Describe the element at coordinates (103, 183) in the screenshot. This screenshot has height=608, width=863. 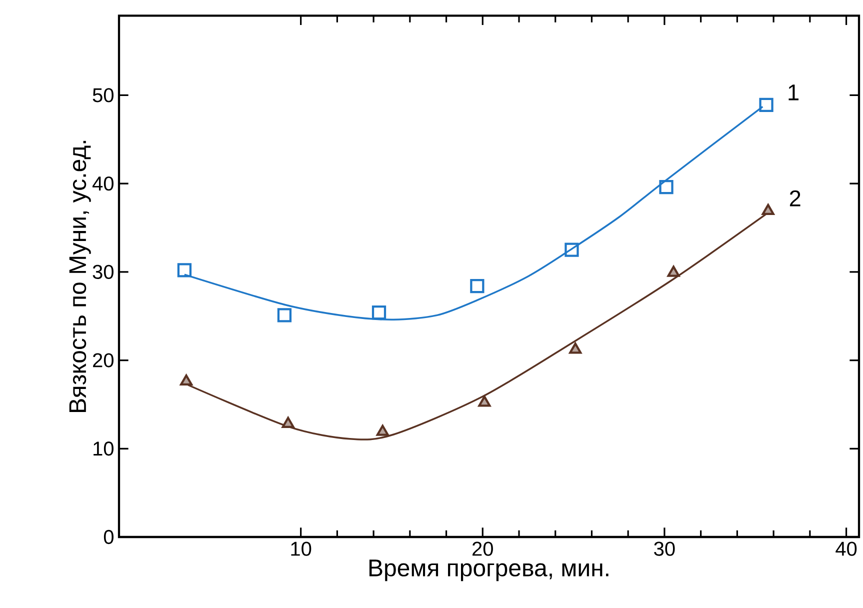
I see `y-tick-label: 40` at that location.